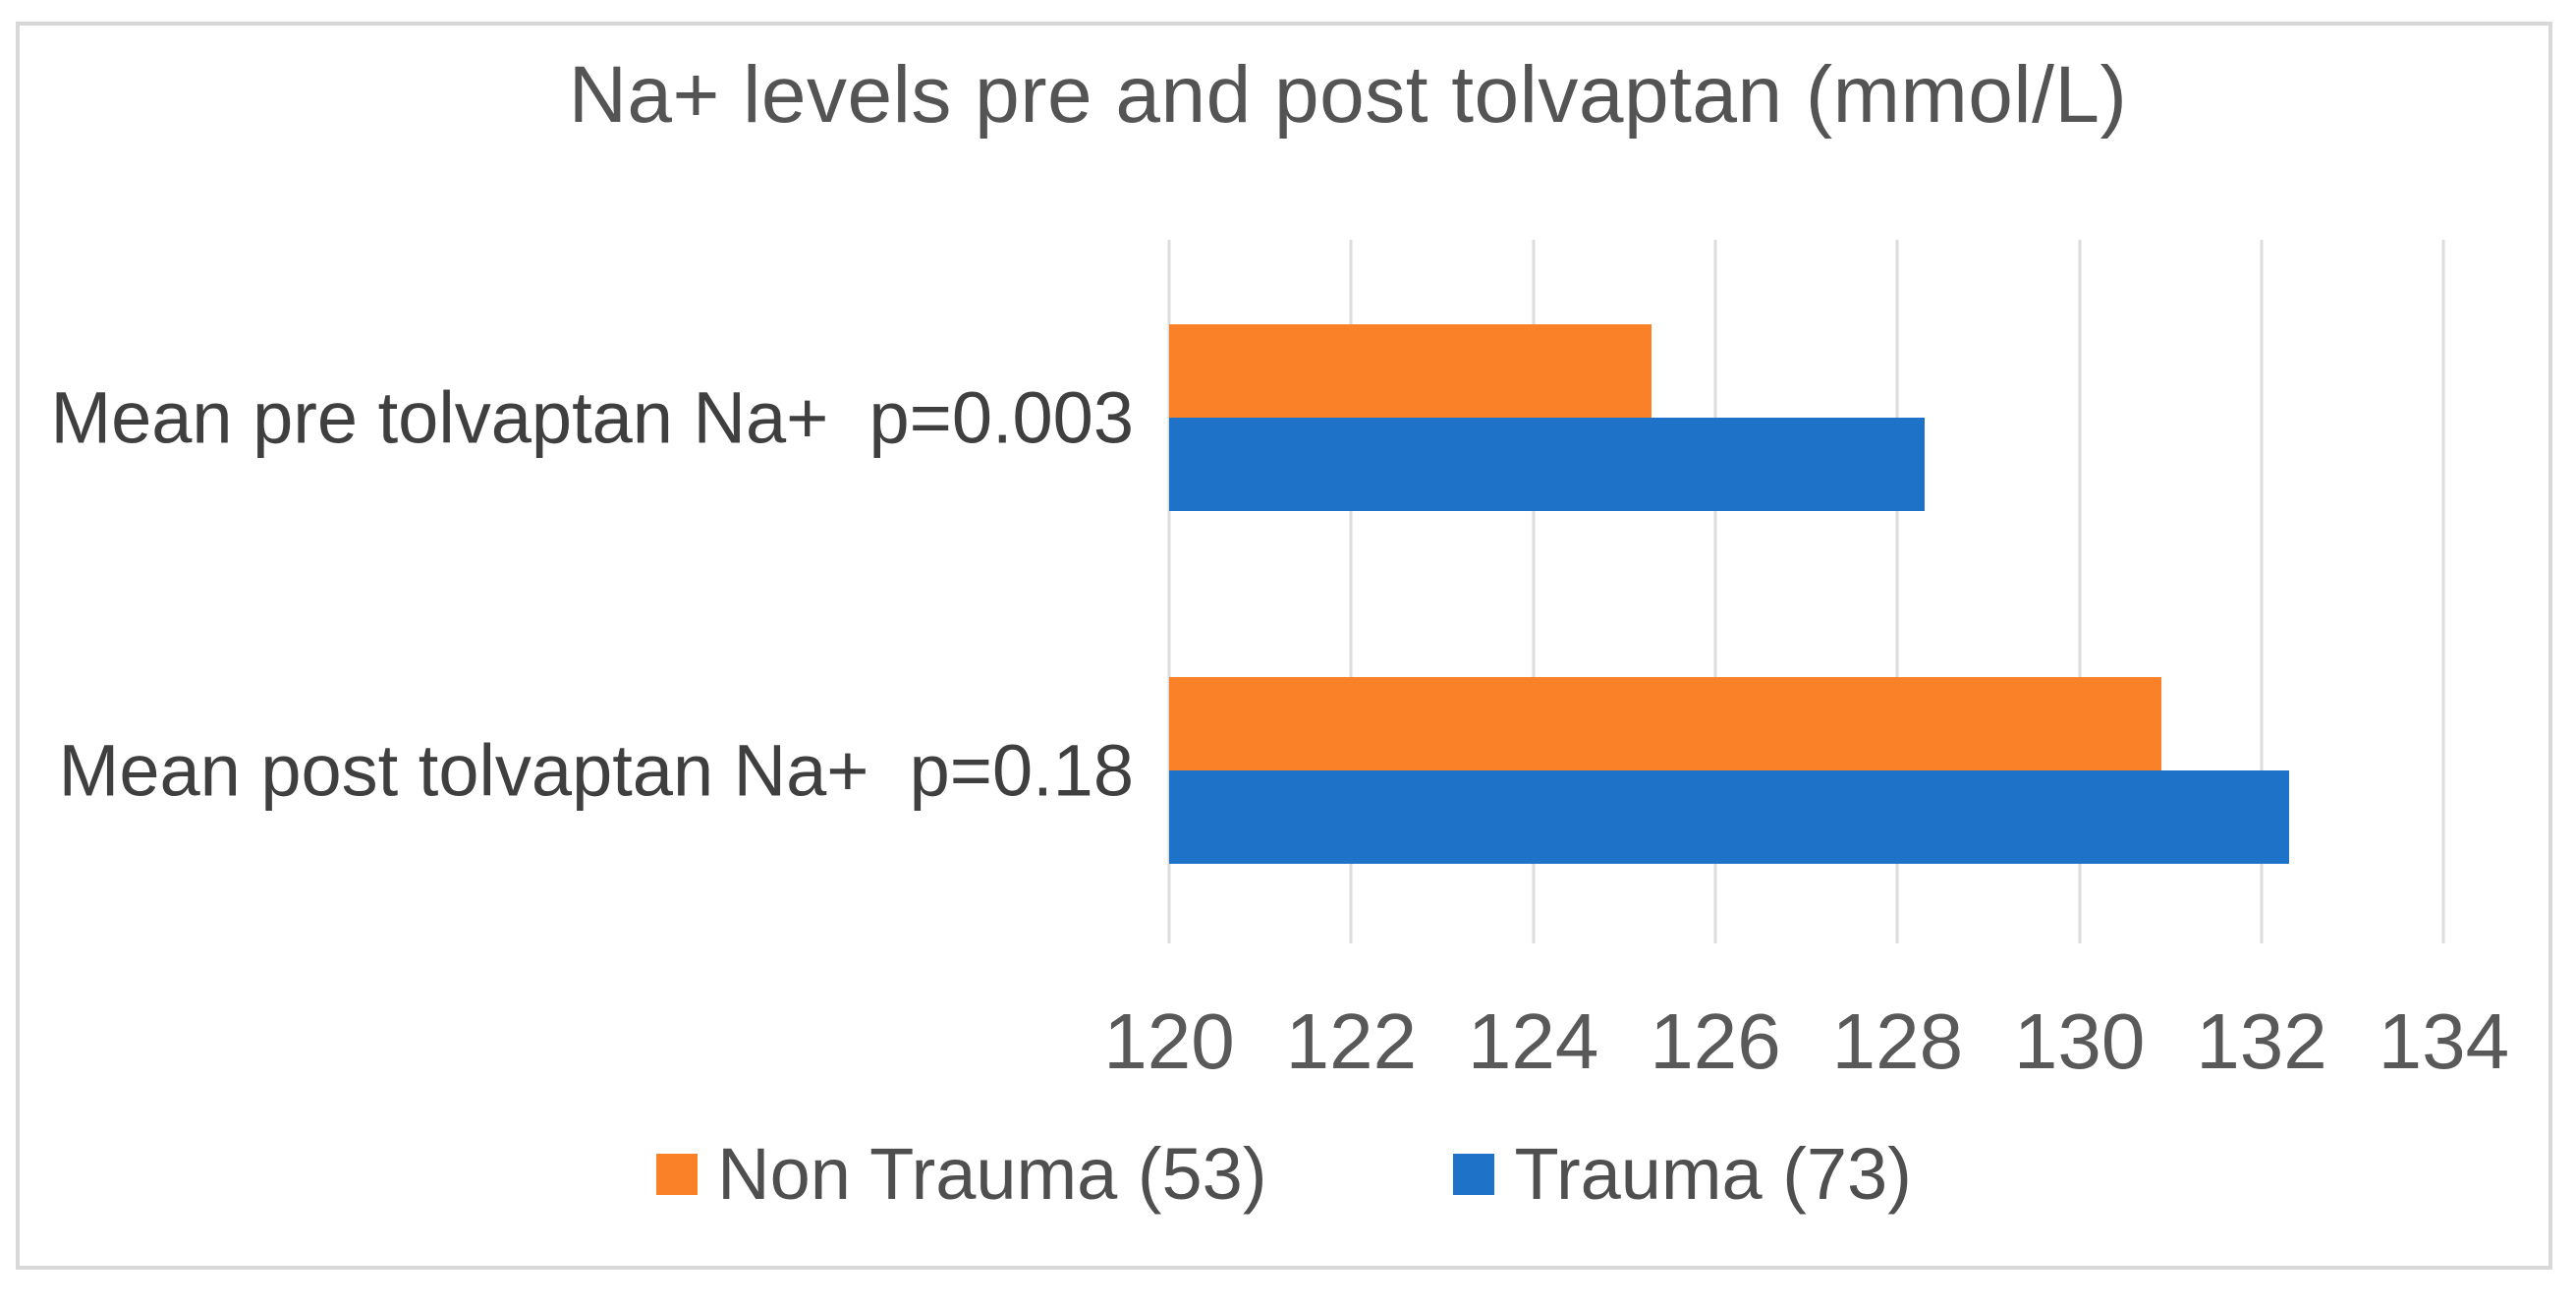  What do you see at coordinates (1410, 371) in the screenshot?
I see `bar-pre-non-trauma` at bounding box center [1410, 371].